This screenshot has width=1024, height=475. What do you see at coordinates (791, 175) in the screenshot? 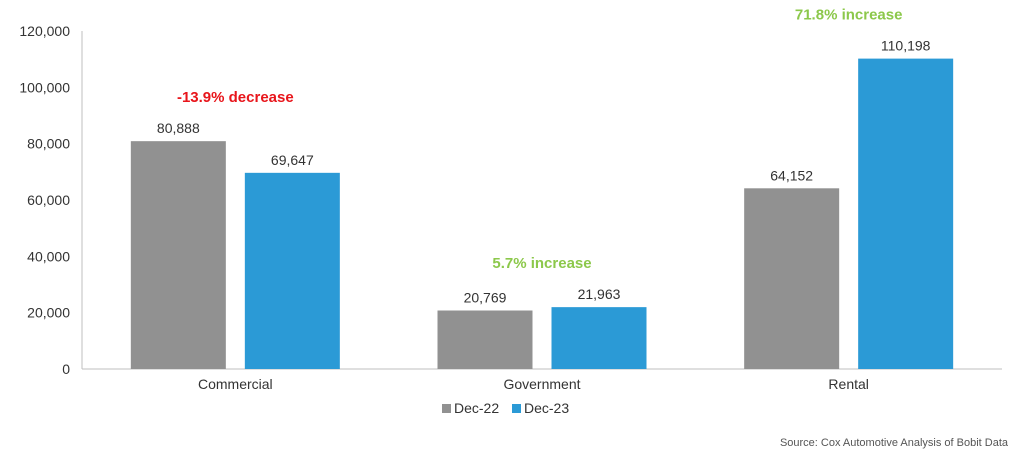
I see `data-label: 64,152` at bounding box center [791, 175].